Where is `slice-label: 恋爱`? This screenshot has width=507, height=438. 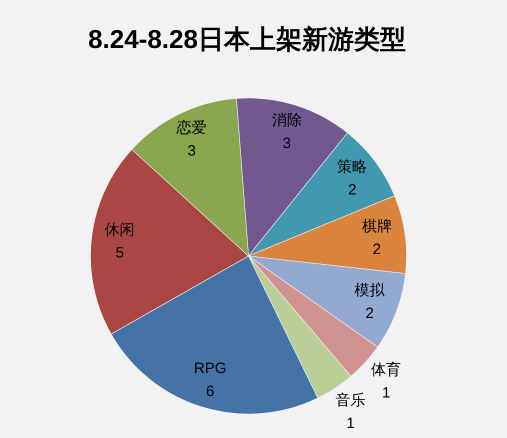 slice-label: 恋爱 is located at coordinates (191, 128).